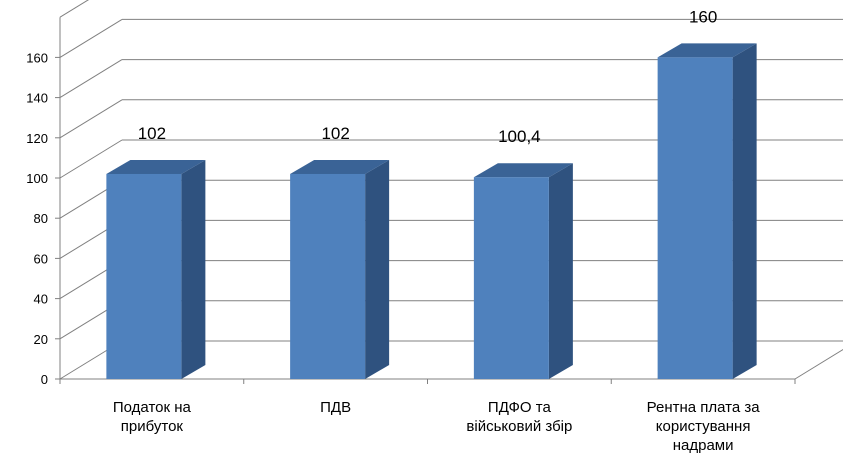 The width and height of the screenshot is (843, 456). I want to click on y-tick-label: 0, so click(44, 379).